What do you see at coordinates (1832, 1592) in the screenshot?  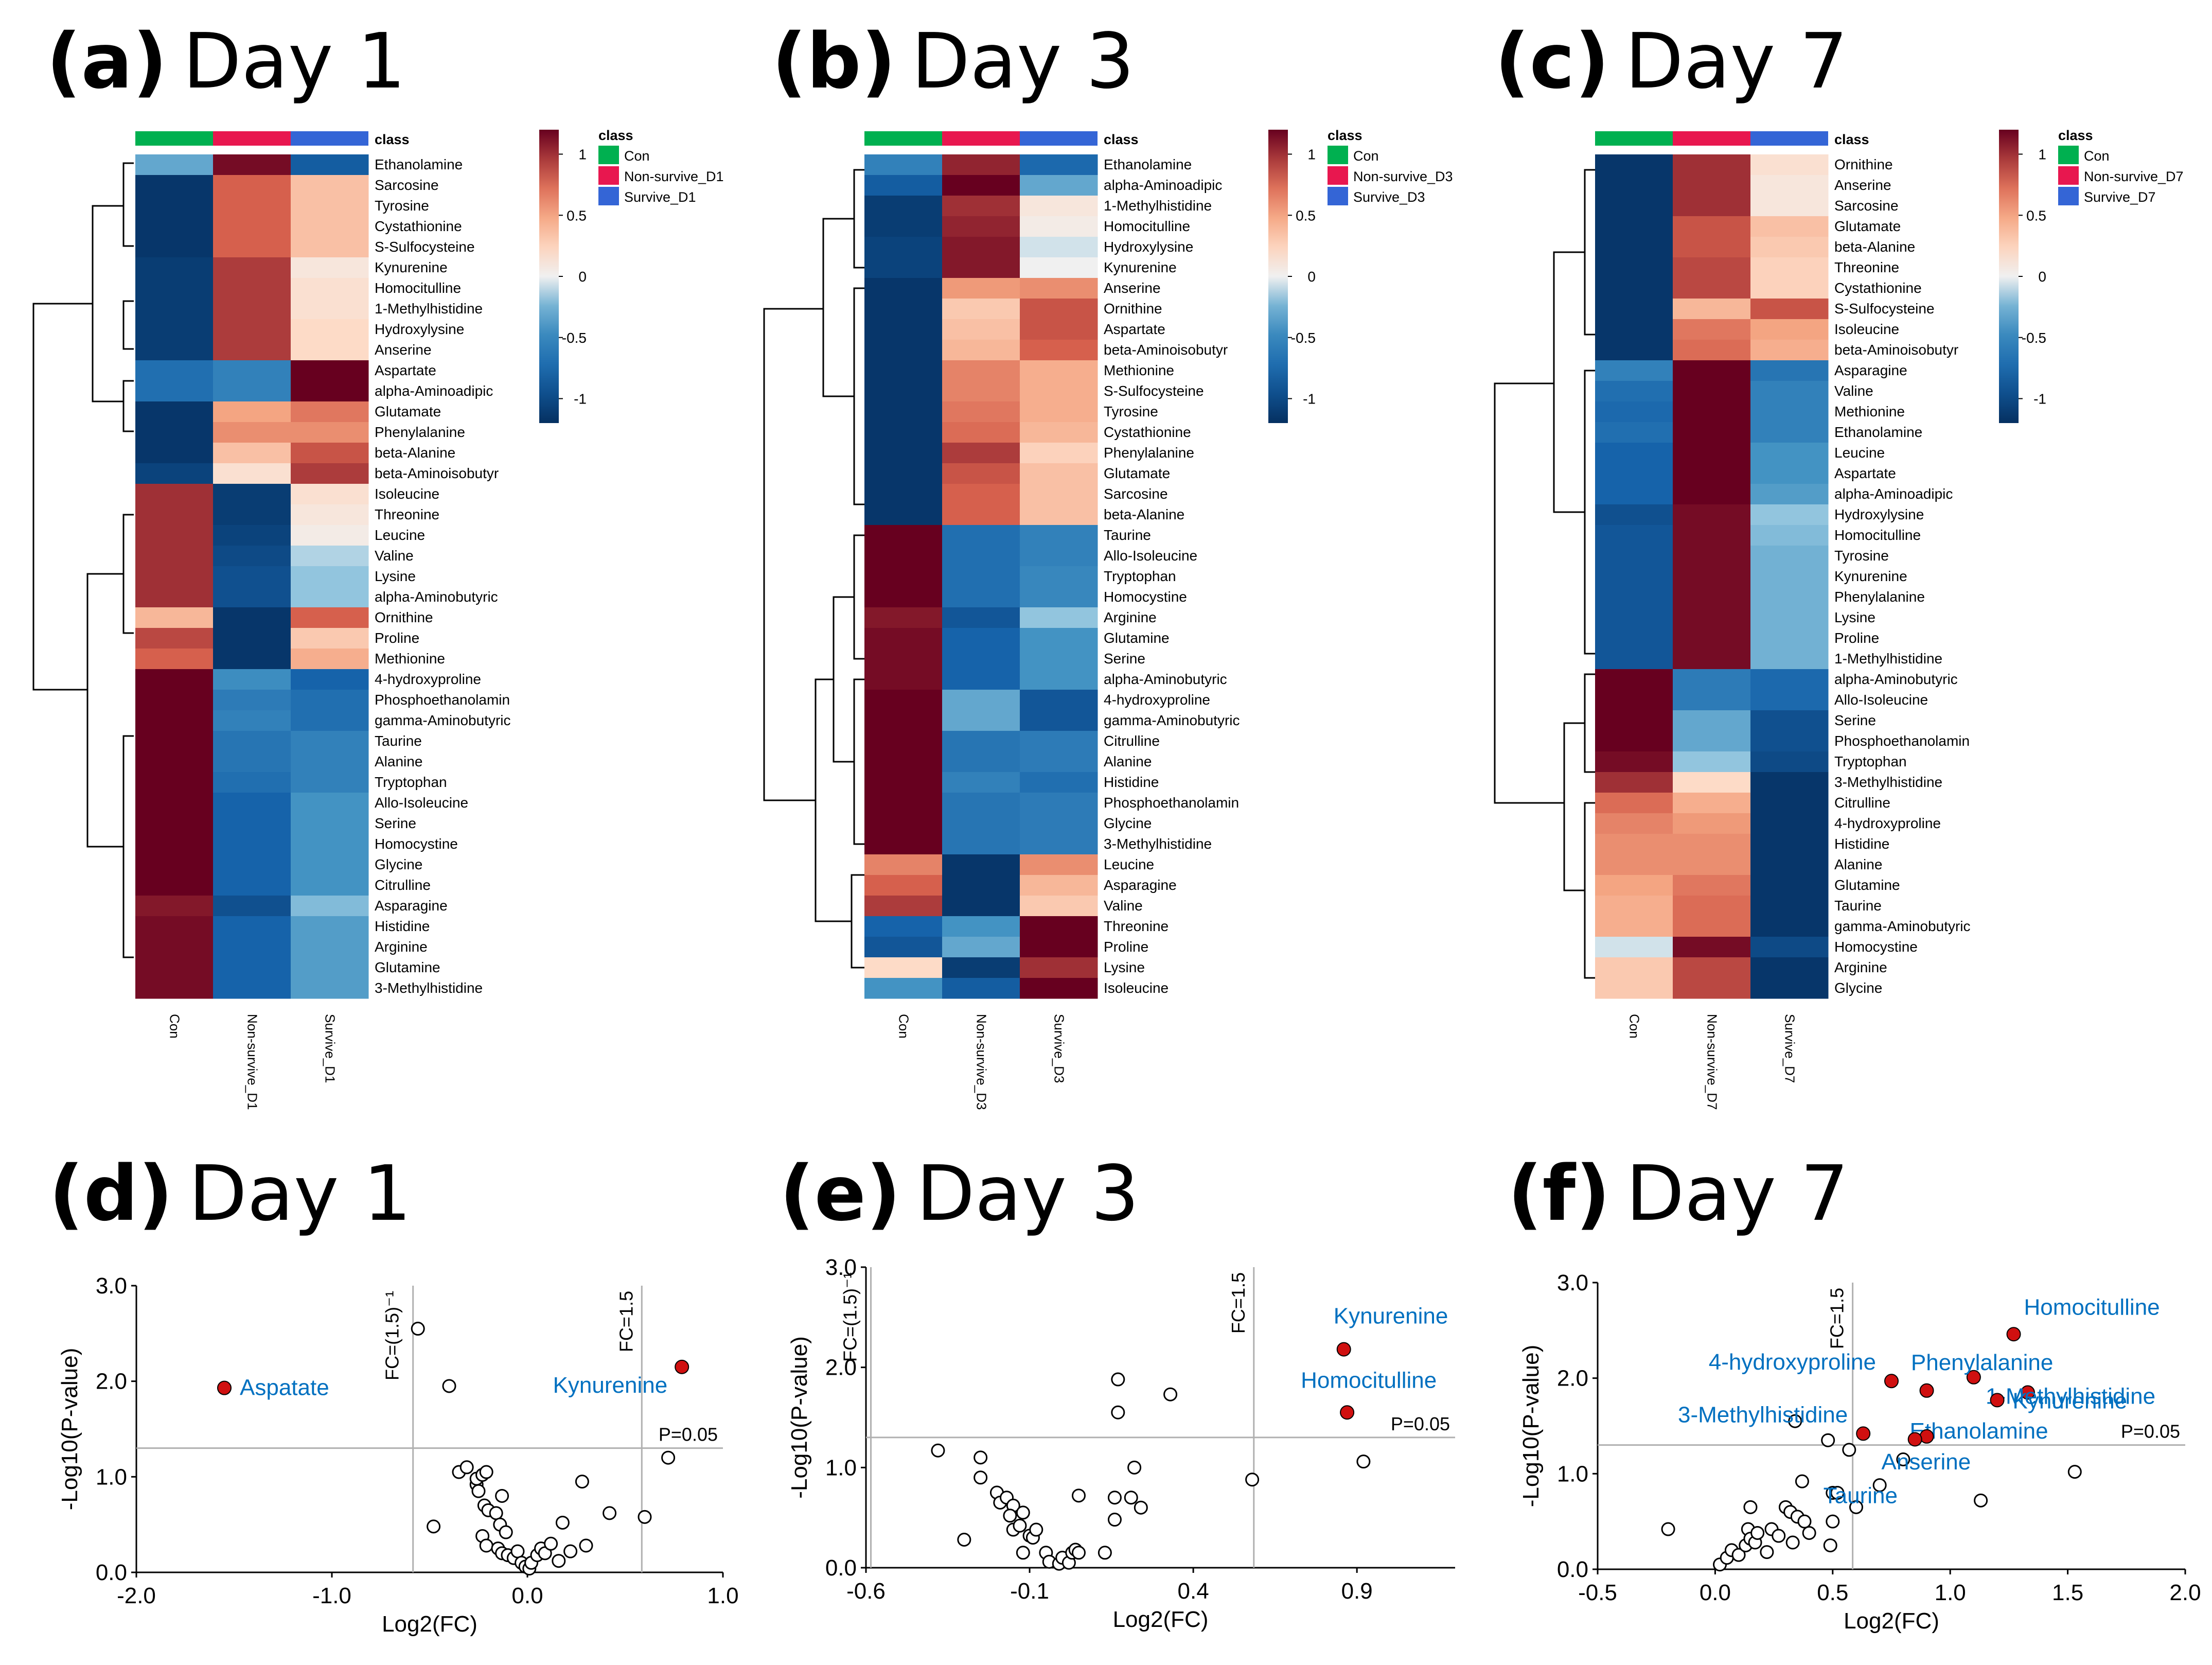 I see `x-tick-label: 0.5` at bounding box center [1832, 1592].